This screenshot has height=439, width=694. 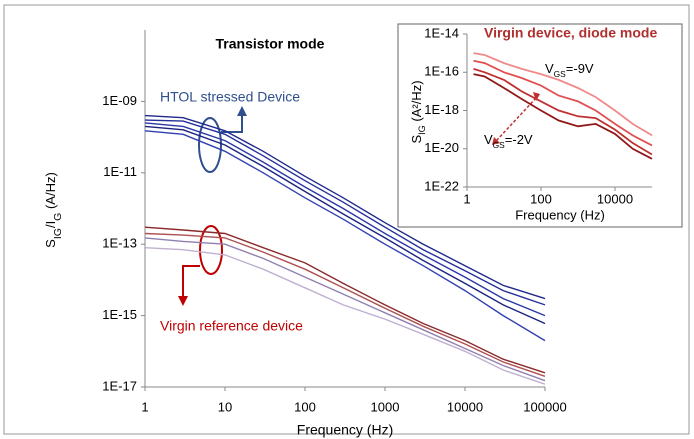 I want to click on y-tick-label: 1E-22, so click(x=441, y=185).